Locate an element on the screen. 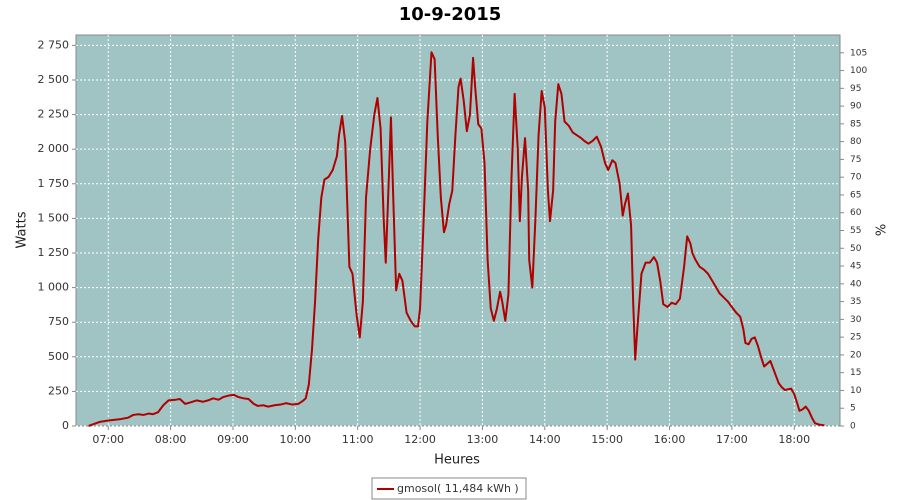  x-tick-label: 17:00 is located at coordinates (732, 439).